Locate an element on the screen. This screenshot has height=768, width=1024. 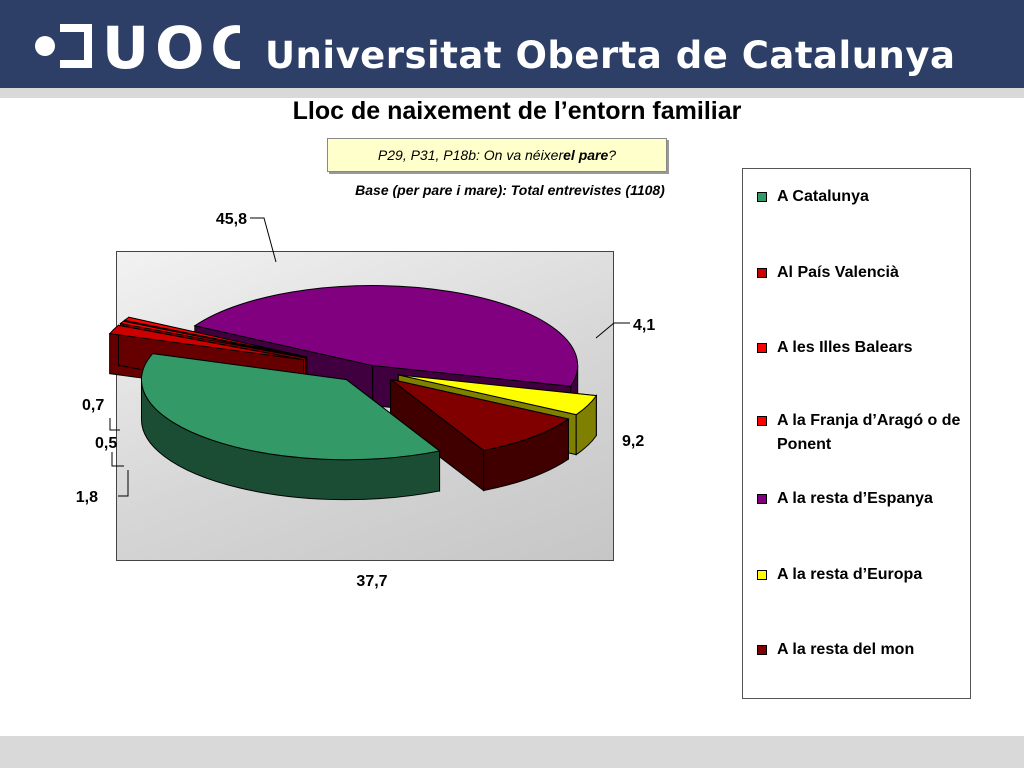
leader-line-resta-europa is located at coordinates (612, 330).